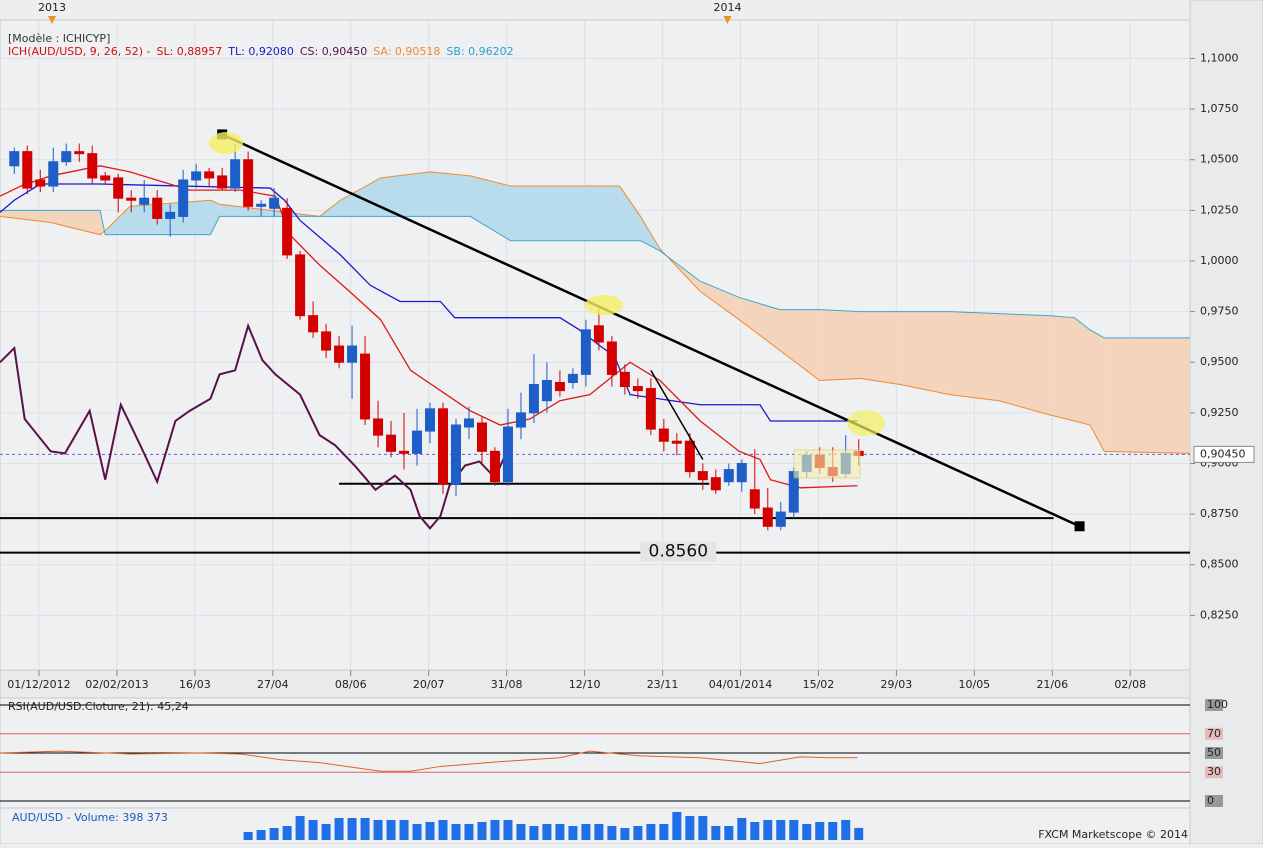  Describe the element at coordinates (333, 51) in the screenshot. I see `legend-entry: CS: 0,90450` at that location.